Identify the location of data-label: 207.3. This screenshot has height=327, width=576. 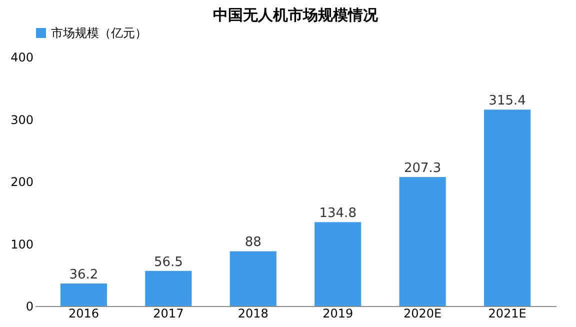
(423, 168).